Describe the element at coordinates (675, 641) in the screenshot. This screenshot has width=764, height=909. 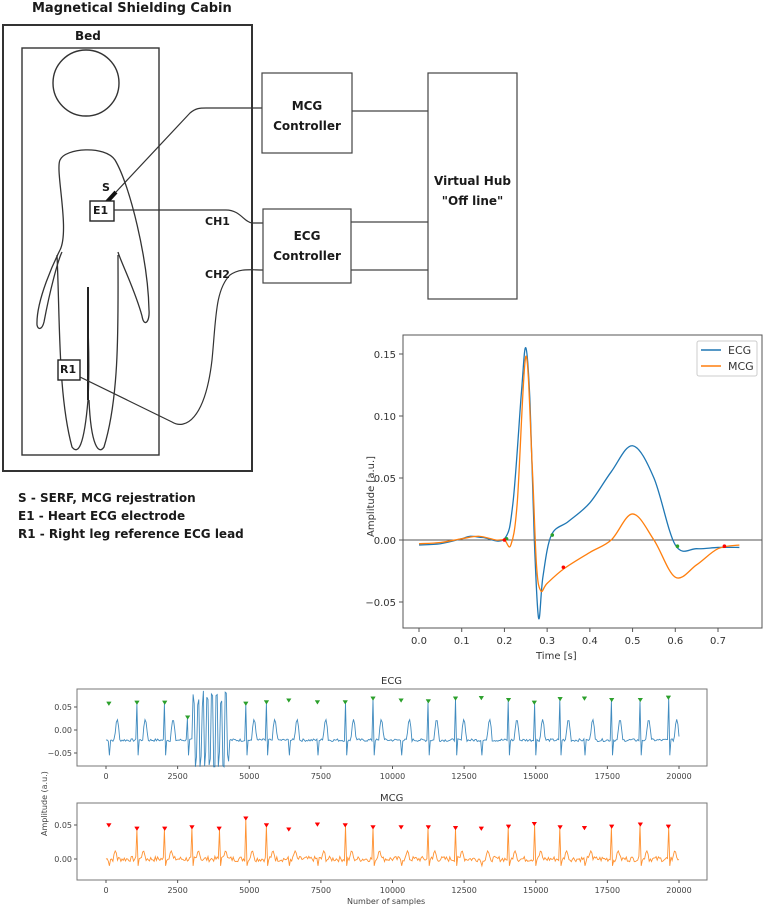
I see `svg-text: 0.6` at that location.